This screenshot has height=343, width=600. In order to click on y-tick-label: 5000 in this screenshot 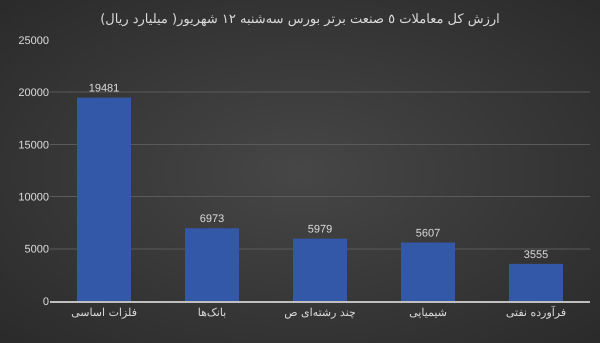, I will do `click(36, 250)`.